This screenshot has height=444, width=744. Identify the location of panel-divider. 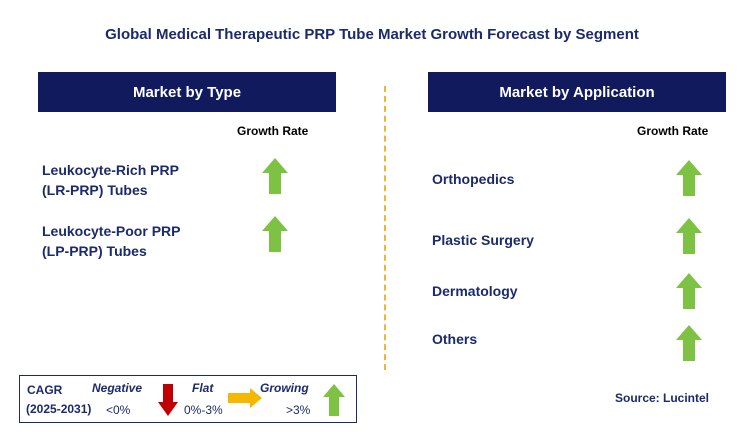
(385, 228).